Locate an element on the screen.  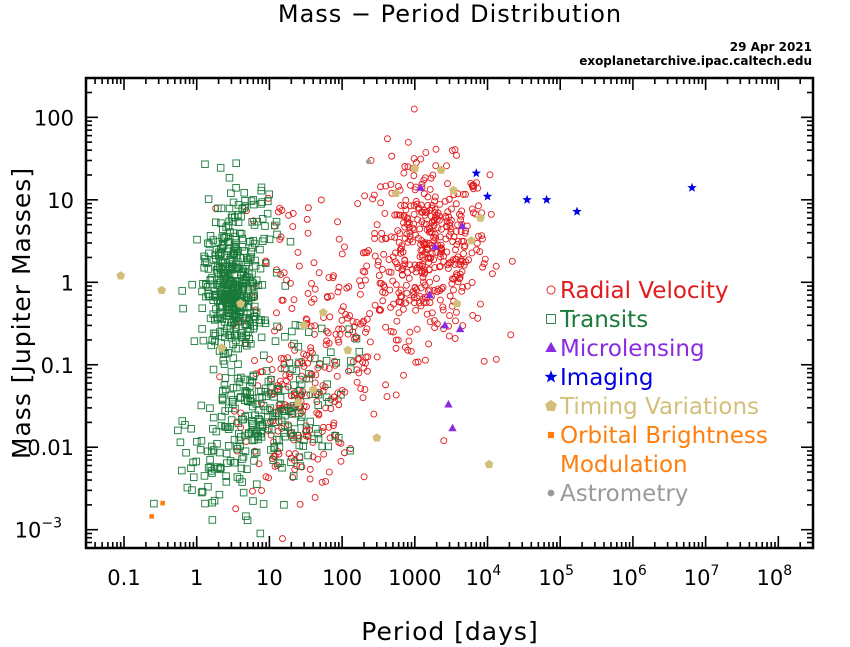
chart-title: Mass − Period Distribution is located at coordinates (450, 14).